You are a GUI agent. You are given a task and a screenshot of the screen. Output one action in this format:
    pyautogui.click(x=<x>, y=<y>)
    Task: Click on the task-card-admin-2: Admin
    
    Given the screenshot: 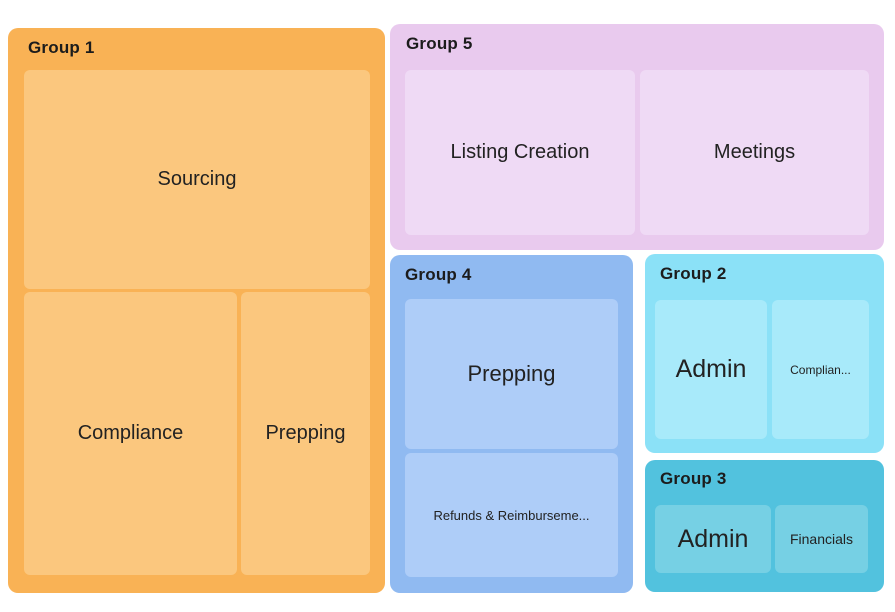 What is the action you would take?
    pyautogui.click(x=713, y=539)
    